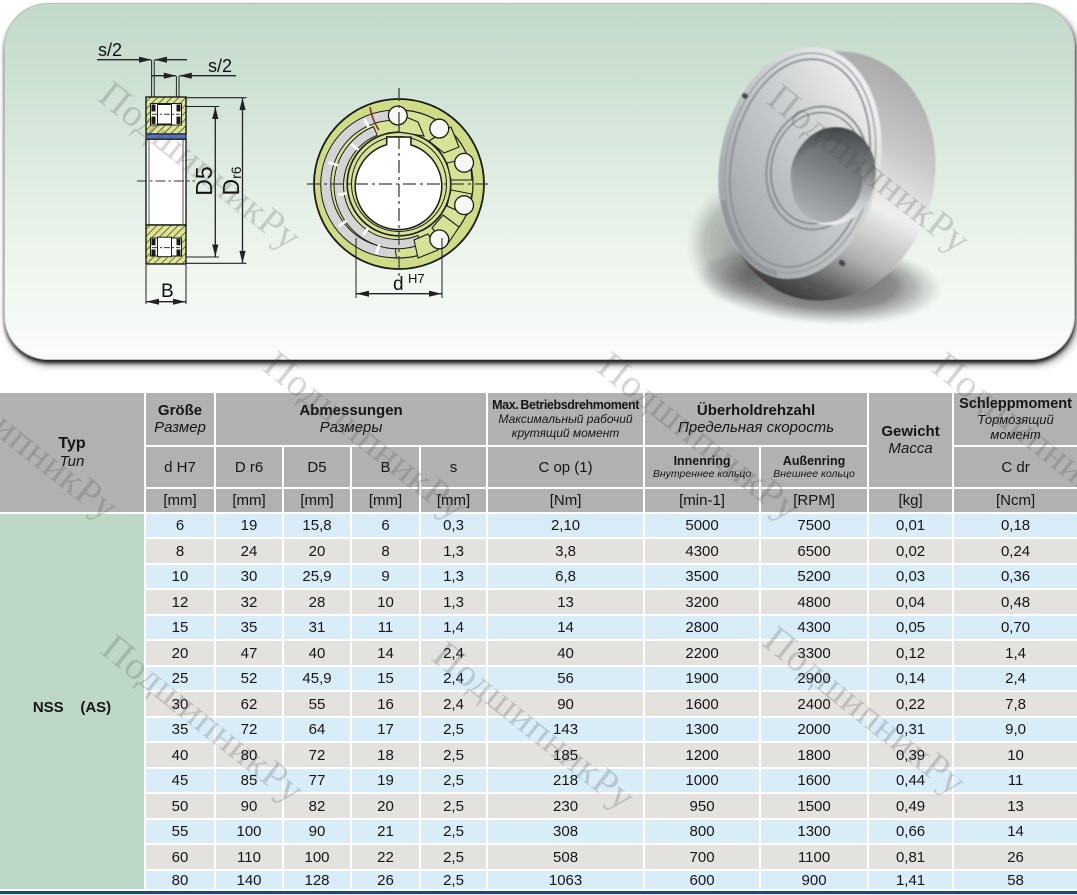 The width and height of the screenshot is (1077, 895). I want to click on svg-text: d, so click(398, 284).